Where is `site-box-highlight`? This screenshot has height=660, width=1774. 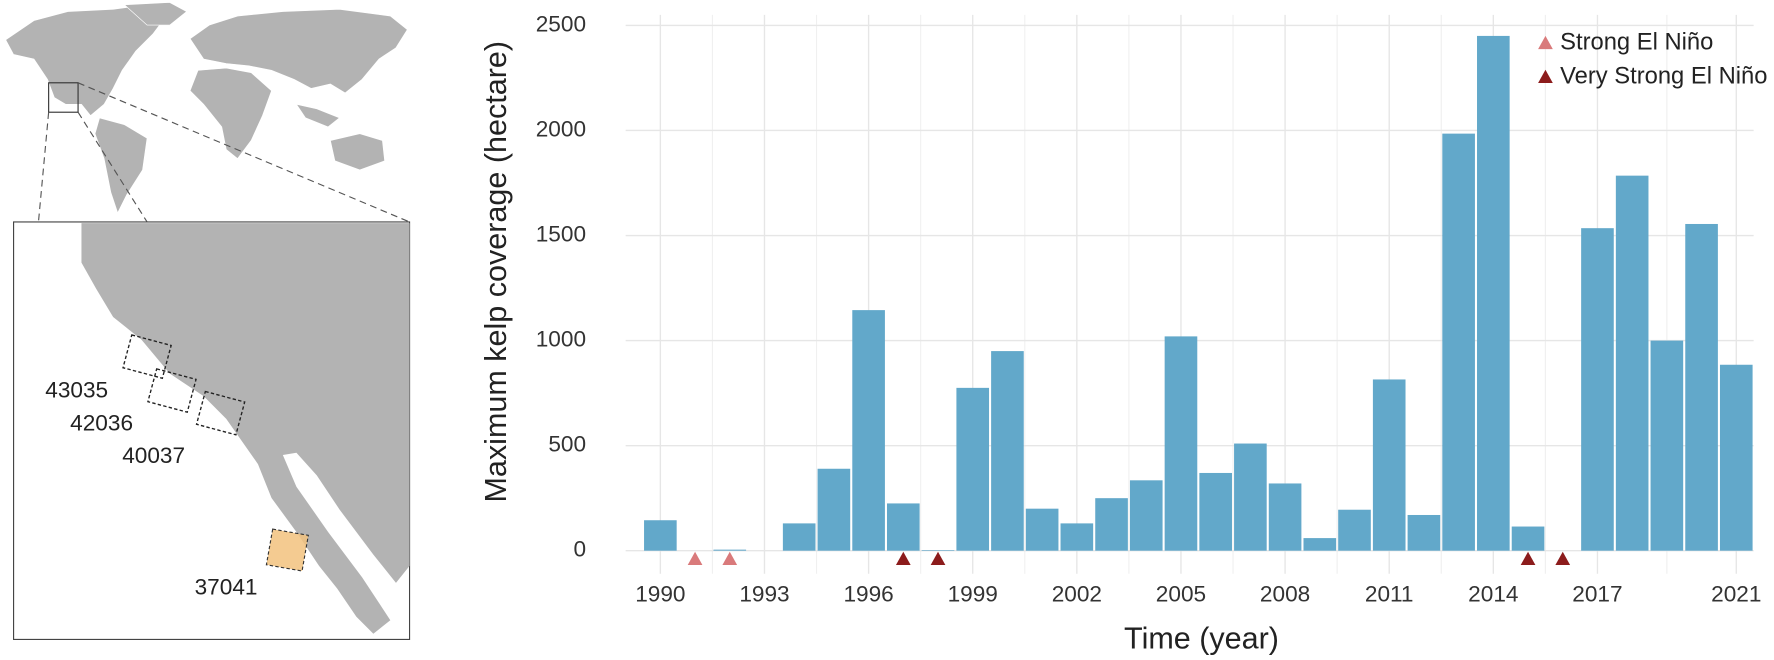 site-box-highlight is located at coordinates (287, 550).